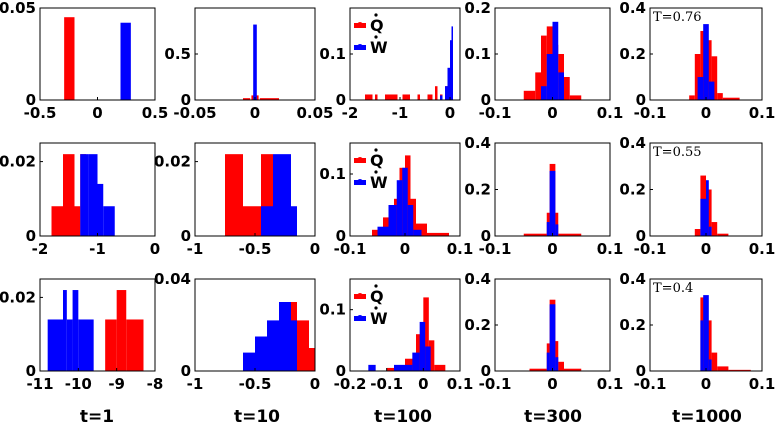 Image resolution: width=780 pixels, height=430 pixels. What do you see at coordinates (78, 384) in the screenshot?
I see `xtick-label-r3c1-1: -10` at bounding box center [78, 384].